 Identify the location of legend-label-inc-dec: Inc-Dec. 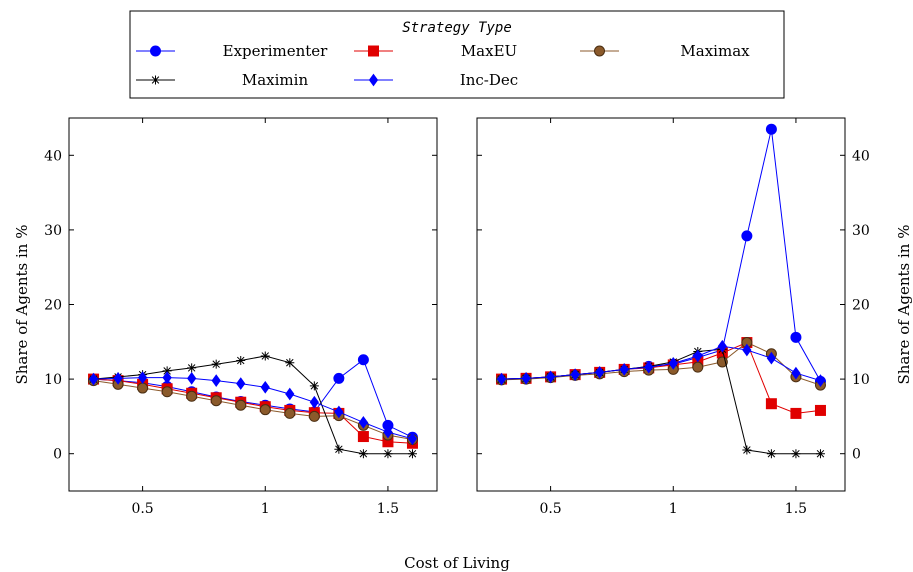
(489, 80).